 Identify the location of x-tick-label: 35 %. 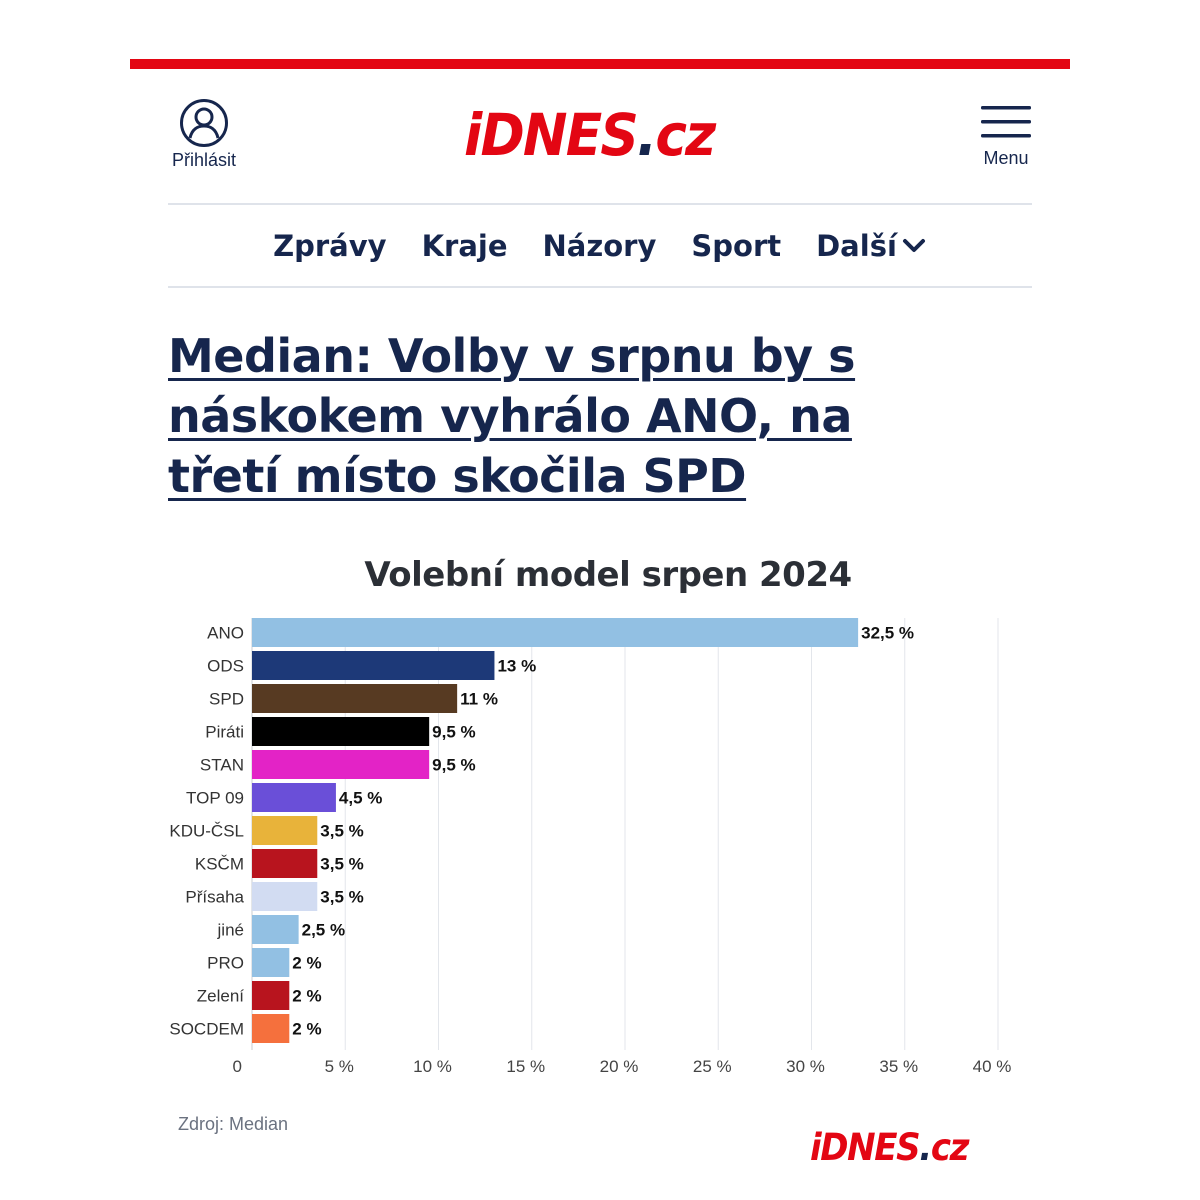
(898, 1066).